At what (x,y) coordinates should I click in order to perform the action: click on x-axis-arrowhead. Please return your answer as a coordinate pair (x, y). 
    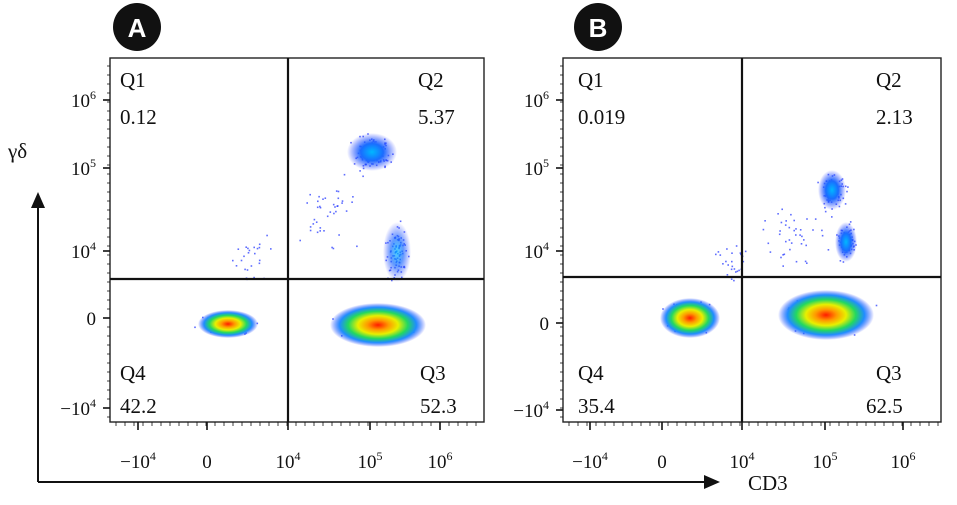
    Looking at the image, I should click on (712, 482).